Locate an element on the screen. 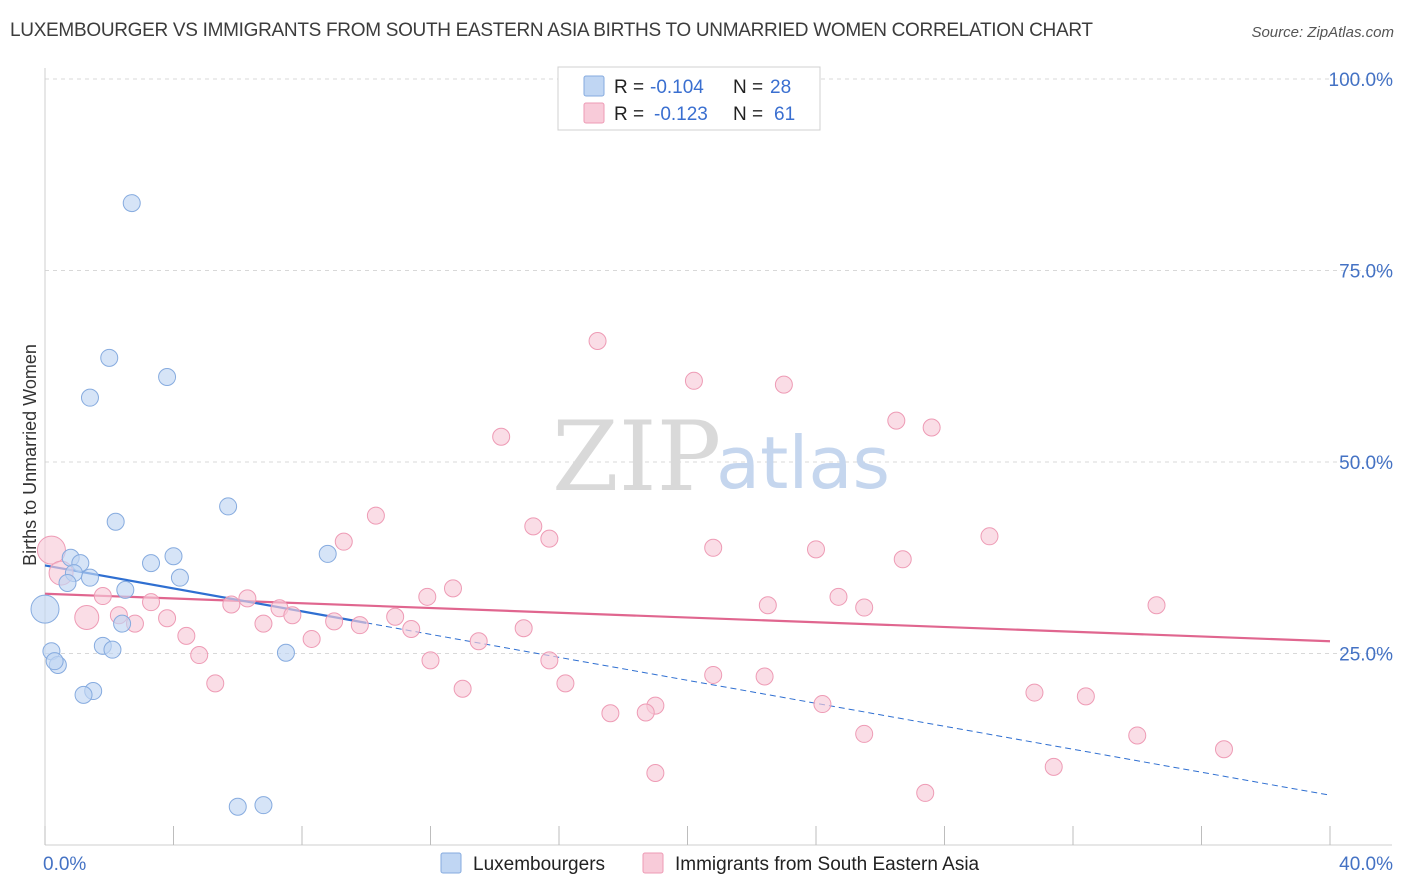 This screenshot has width=1406, height=892. x-tick-label-min: 0.0% is located at coordinates (64, 864).